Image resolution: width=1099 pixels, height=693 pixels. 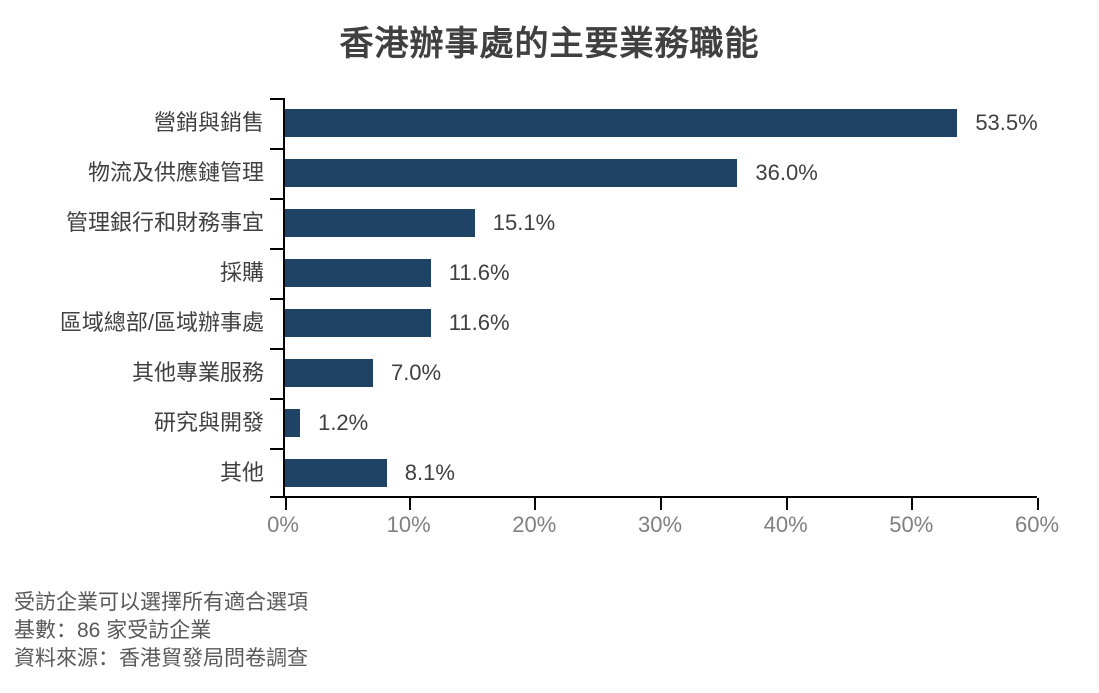 What do you see at coordinates (1006, 122) in the screenshot?
I see `bar-value-label: 53.5%` at bounding box center [1006, 122].